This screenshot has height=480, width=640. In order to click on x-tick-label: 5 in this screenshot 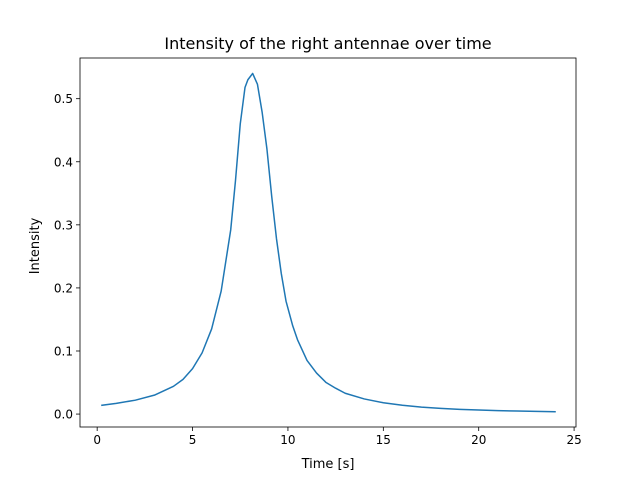, I will do `click(193, 440)`.